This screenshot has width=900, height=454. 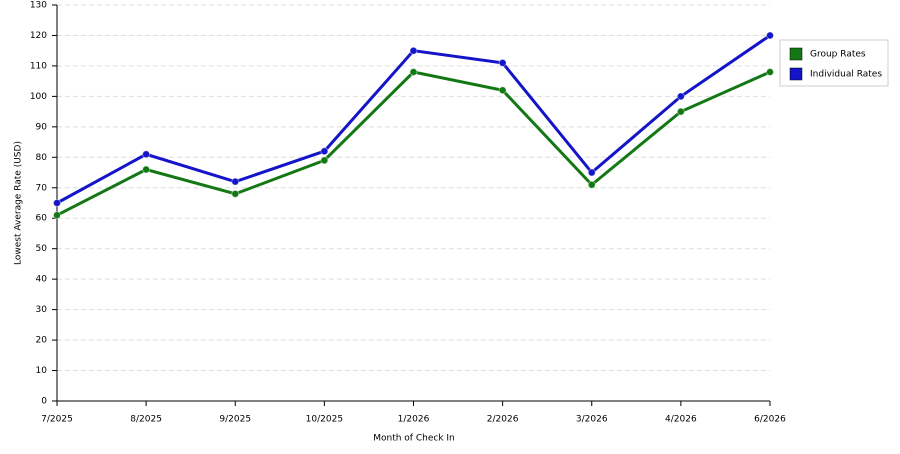 What do you see at coordinates (503, 420) in the screenshot?
I see `x-tick-label: 2/2026` at bounding box center [503, 420].